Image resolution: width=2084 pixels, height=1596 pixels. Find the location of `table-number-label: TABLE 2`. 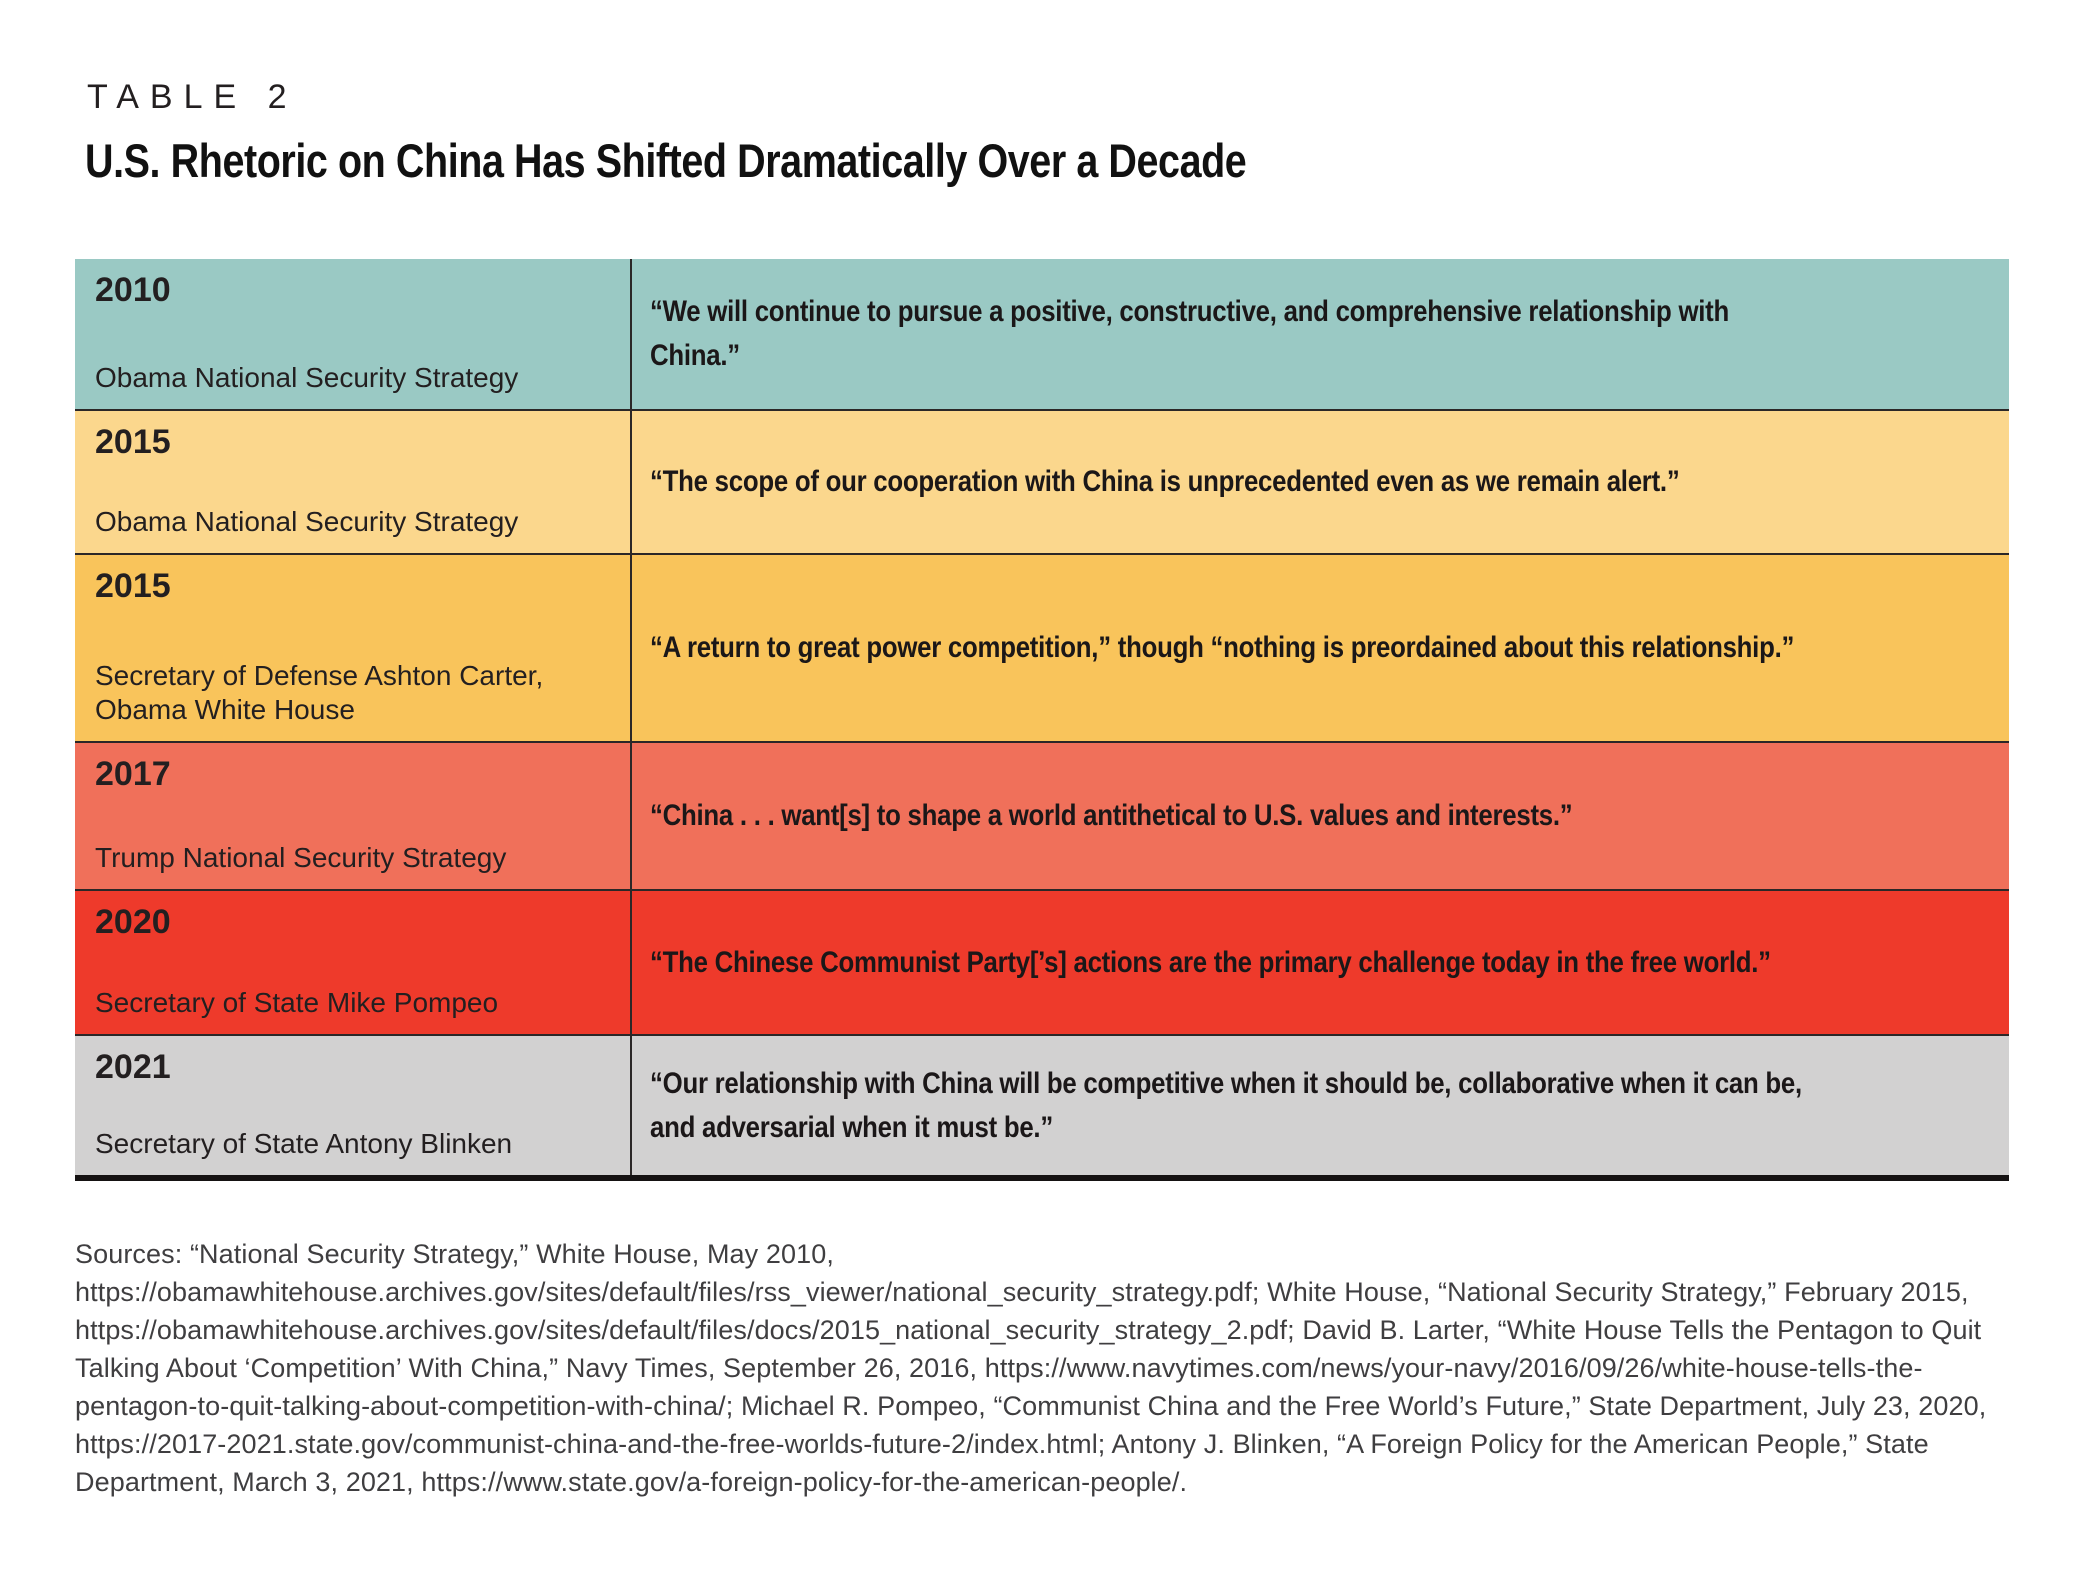

table-number-label: TABLE 2 is located at coordinates (192, 97).